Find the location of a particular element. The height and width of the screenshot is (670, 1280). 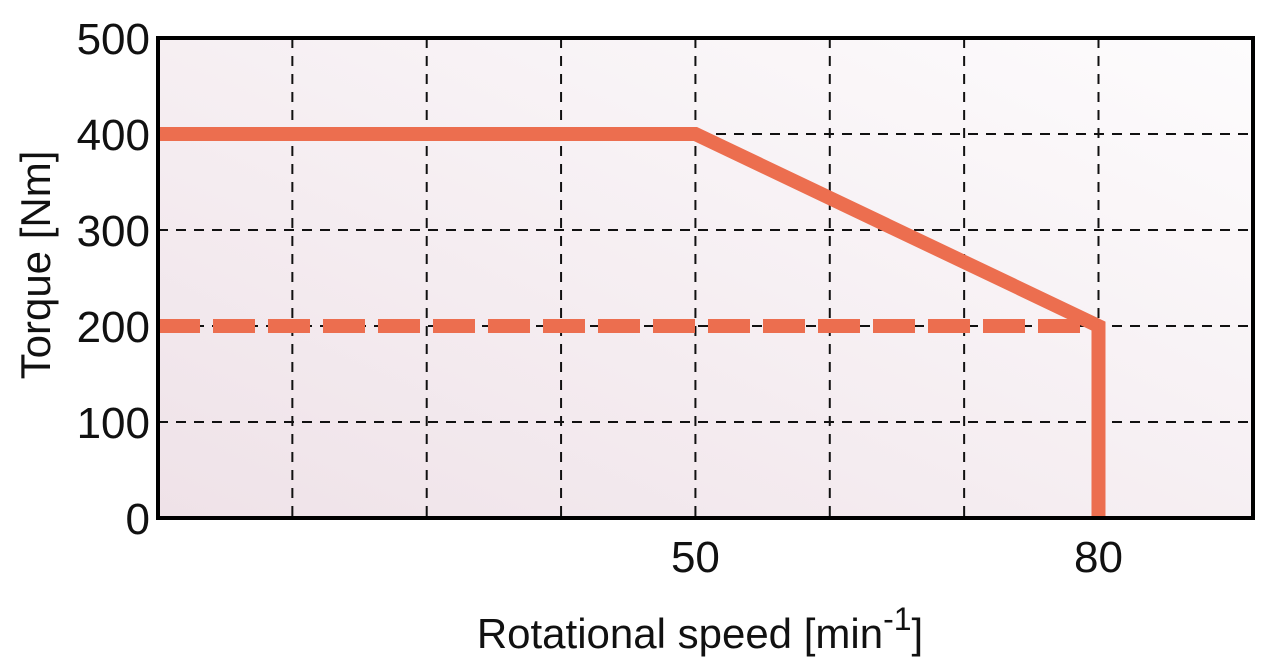

y-tick-label: 100 is located at coordinates (113, 423).